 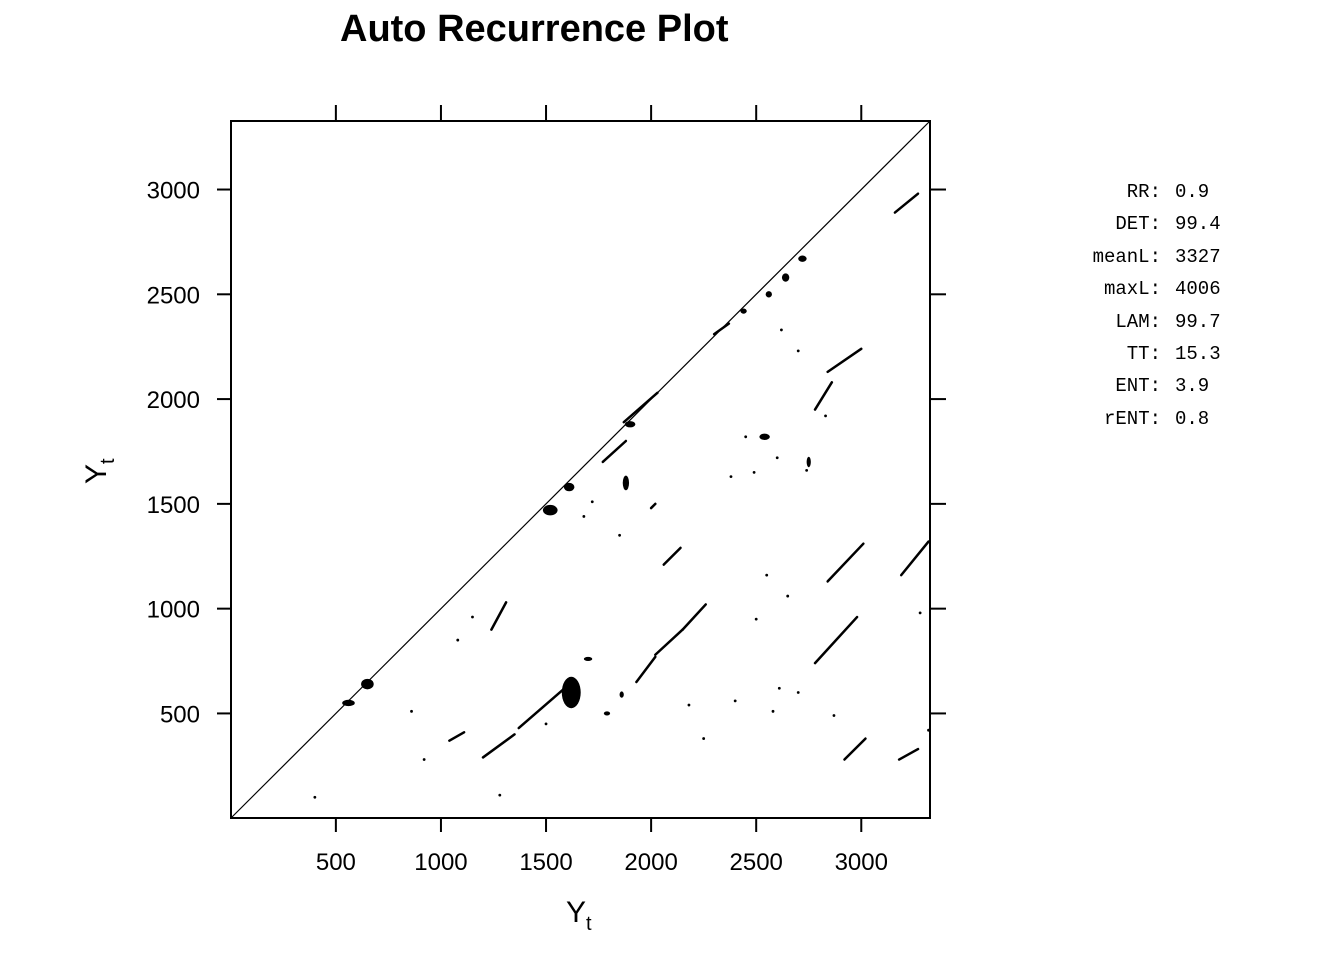 What do you see at coordinates (1198, 256) in the screenshot?
I see `stat-value: 3327` at bounding box center [1198, 256].